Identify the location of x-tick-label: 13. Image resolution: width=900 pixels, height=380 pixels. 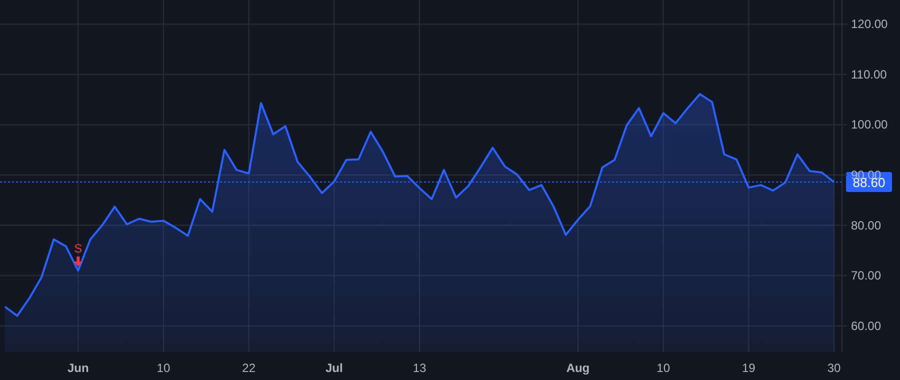
(419, 368).